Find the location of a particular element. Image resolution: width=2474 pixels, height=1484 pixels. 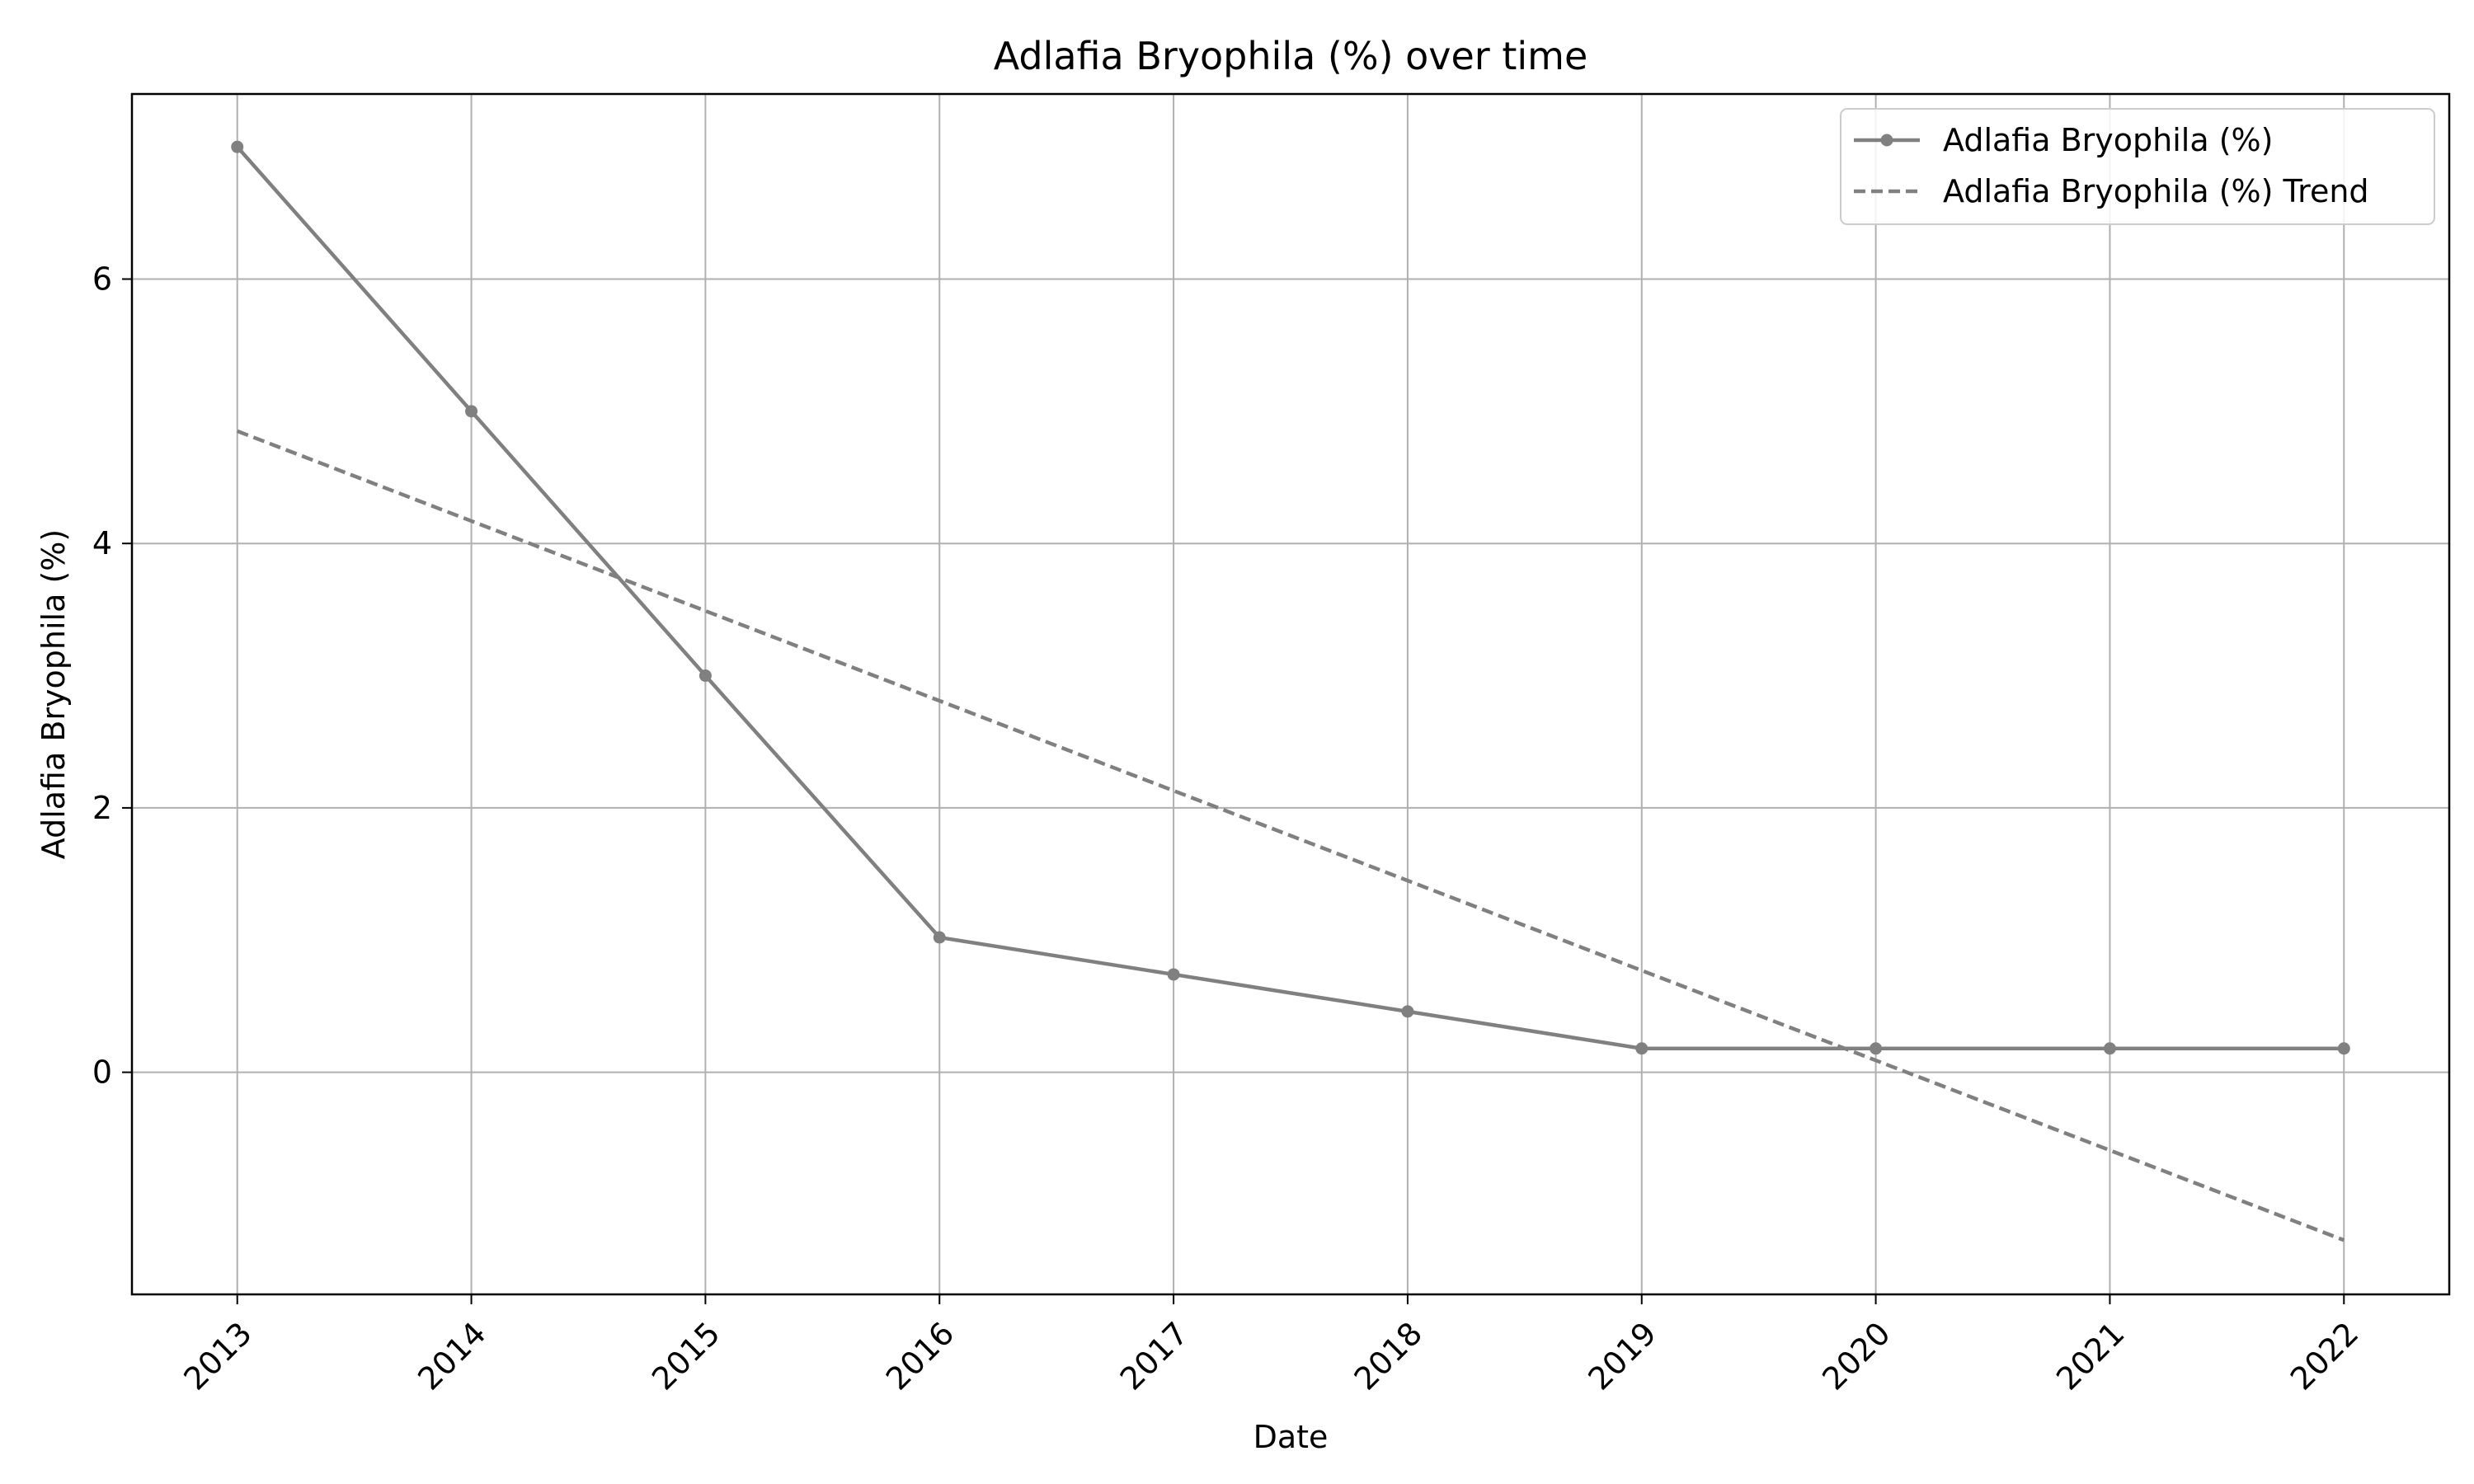

chart-title: Adlafia Bryophila (%) over time is located at coordinates (1291, 56).